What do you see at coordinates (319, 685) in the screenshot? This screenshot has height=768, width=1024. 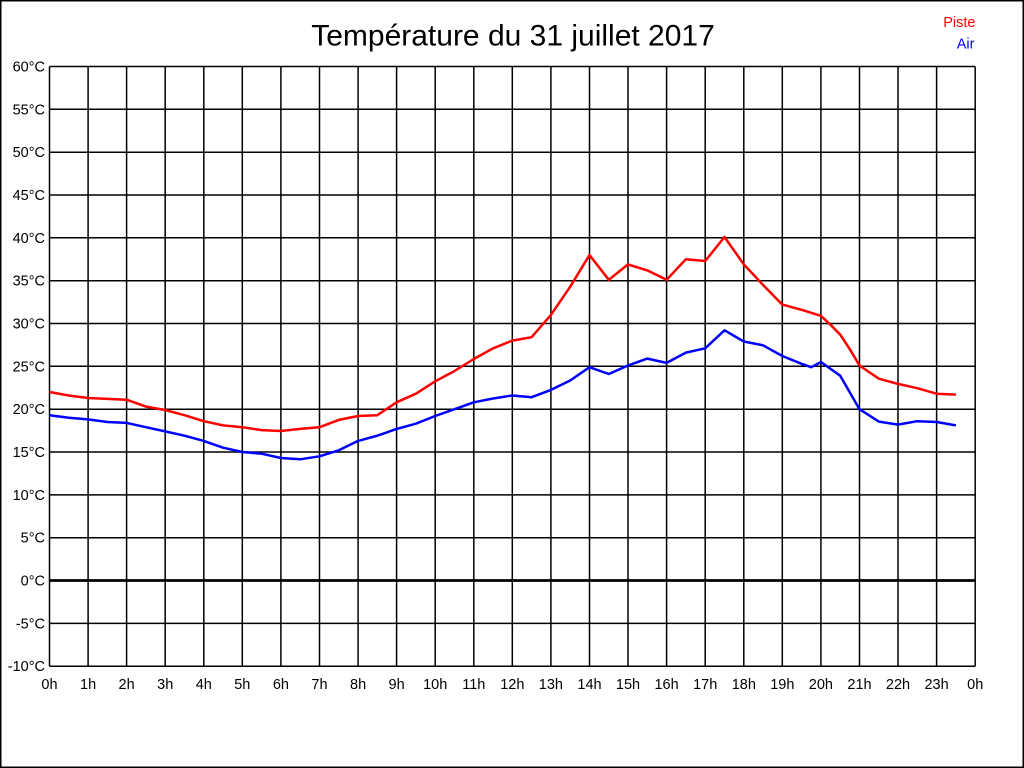 I see `svg-text: 7h` at bounding box center [319, 685].